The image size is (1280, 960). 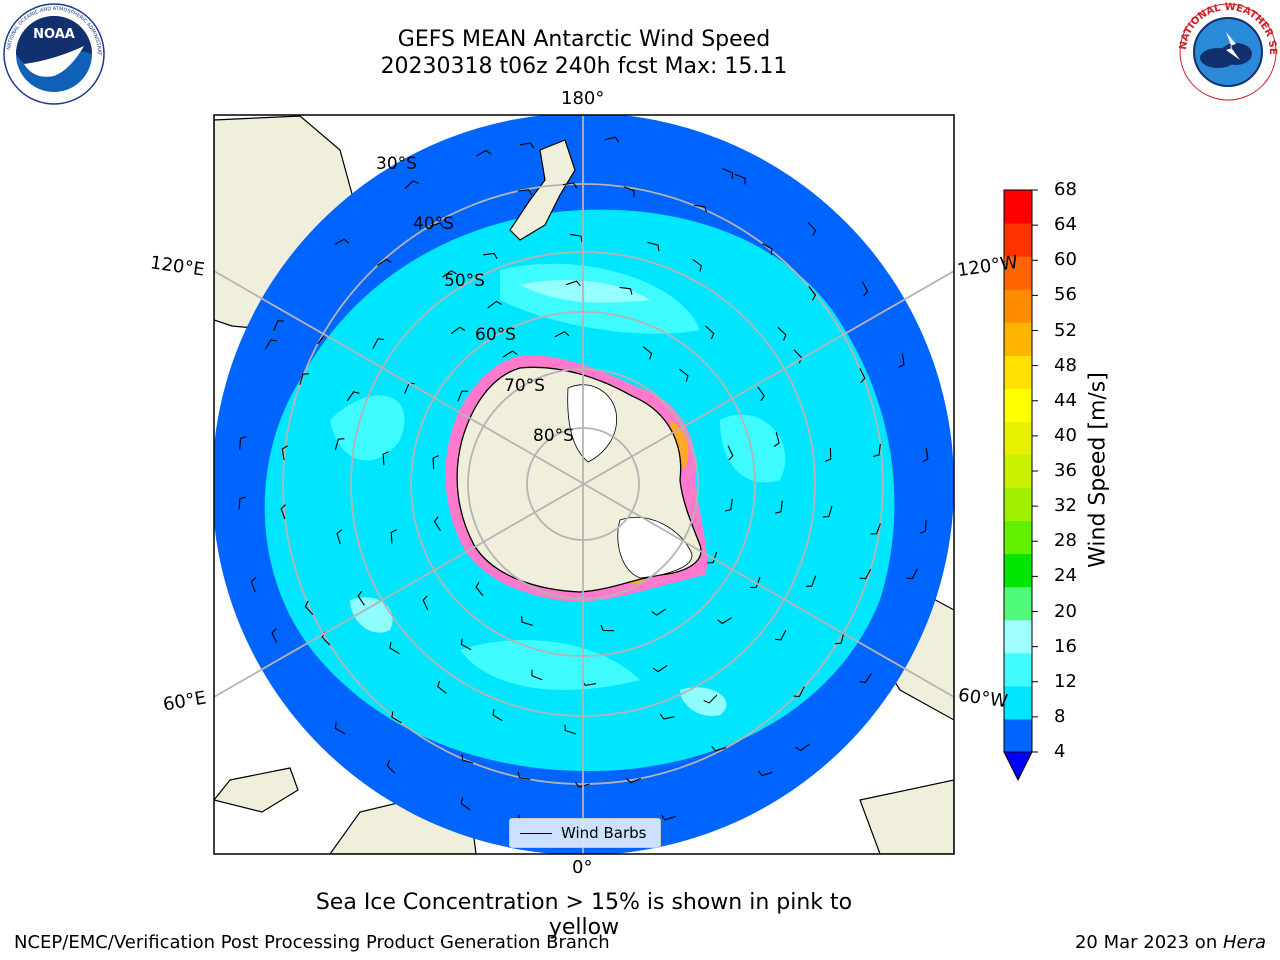 I want to click on date-label: 20 Mar 2023 on, so click(x=1148, y=942).